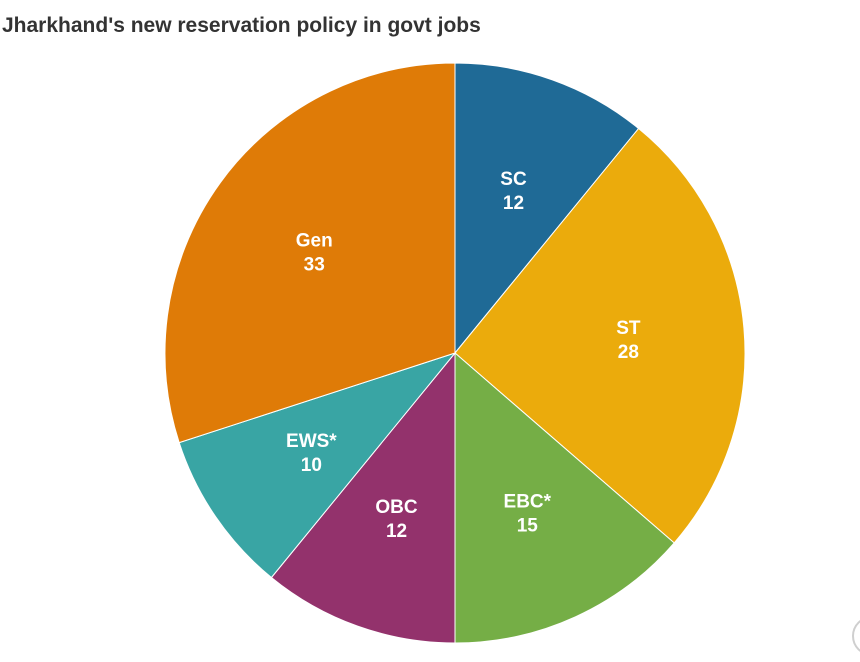  I want to click on slice-label-st: ST, so click(628, 328).